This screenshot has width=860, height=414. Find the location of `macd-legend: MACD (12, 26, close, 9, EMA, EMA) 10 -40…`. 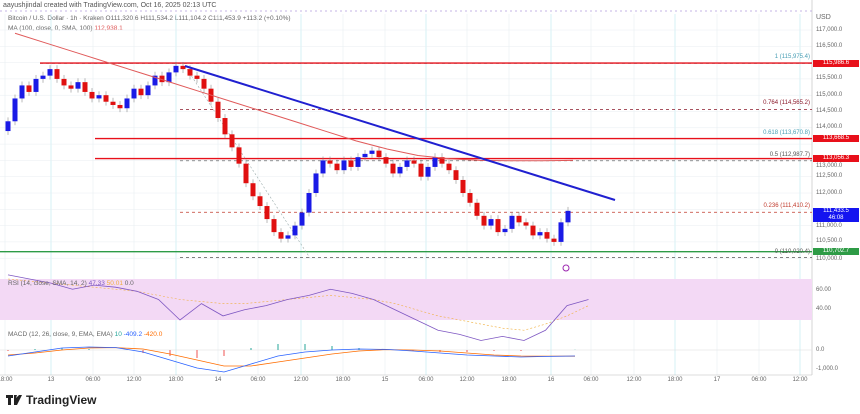

macd-legend: MACD (12, 26, close, 9, EMA, EMA) 10 -40… is located at coordinates (85, 334).